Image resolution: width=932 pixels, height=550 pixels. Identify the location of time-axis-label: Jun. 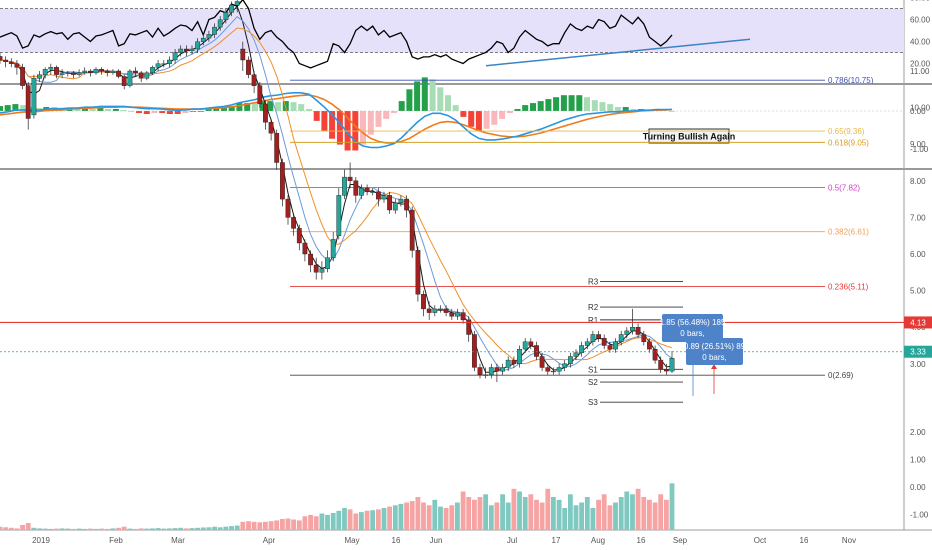
(436, 540).